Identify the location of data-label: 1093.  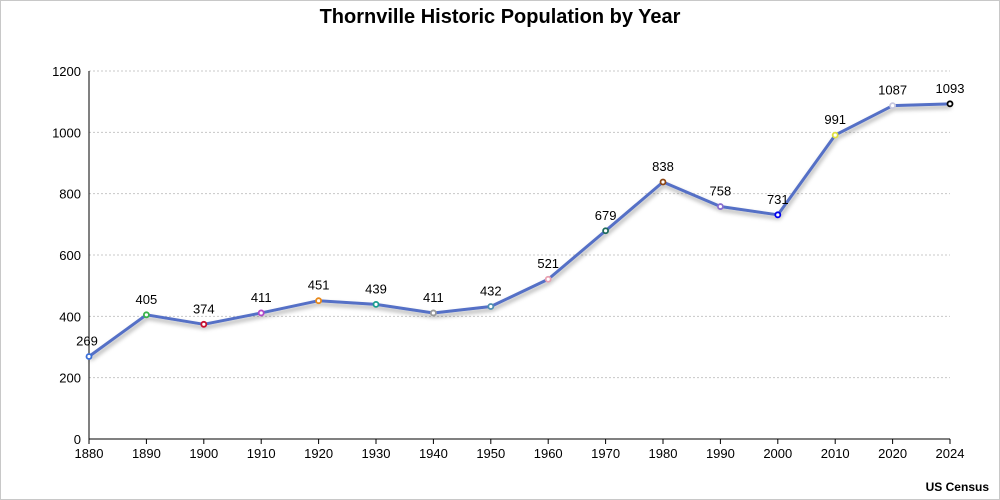
(950, 88).